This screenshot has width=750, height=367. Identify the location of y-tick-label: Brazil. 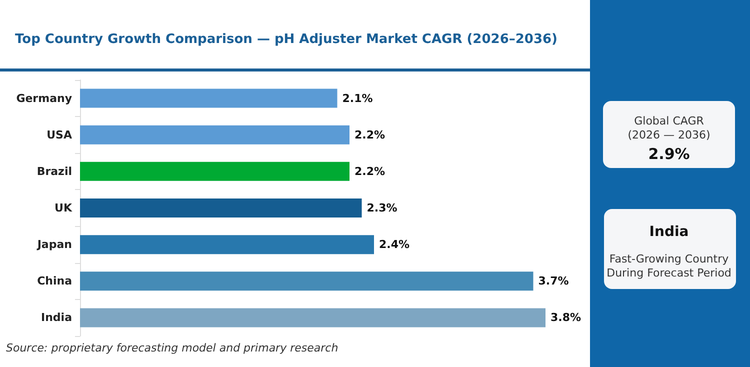
(54, 171).